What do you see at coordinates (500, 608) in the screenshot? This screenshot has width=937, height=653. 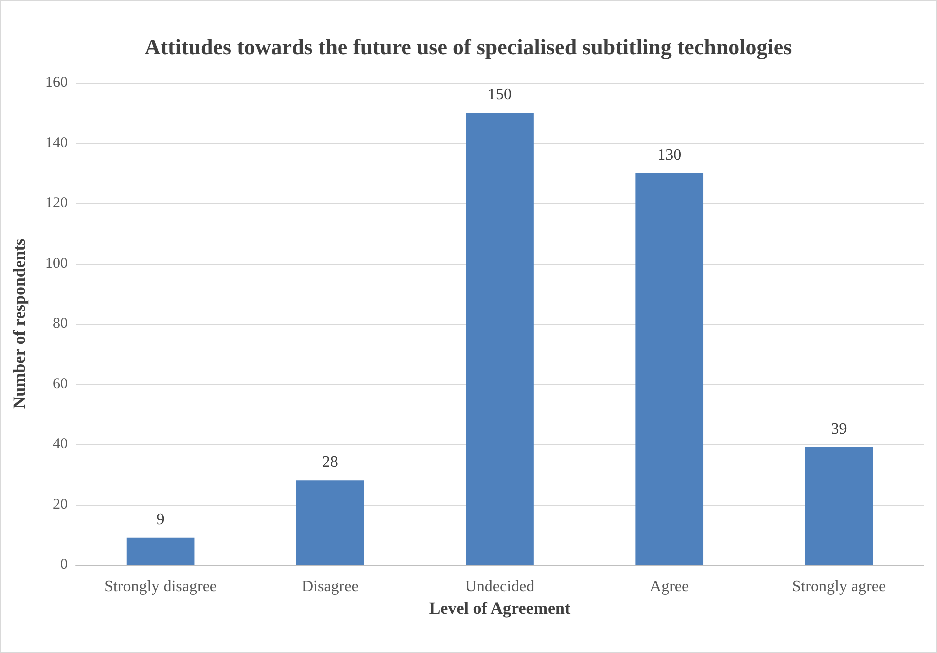 I see `x-axis-title: Level of Agreement` at bounding box center [500, 608].